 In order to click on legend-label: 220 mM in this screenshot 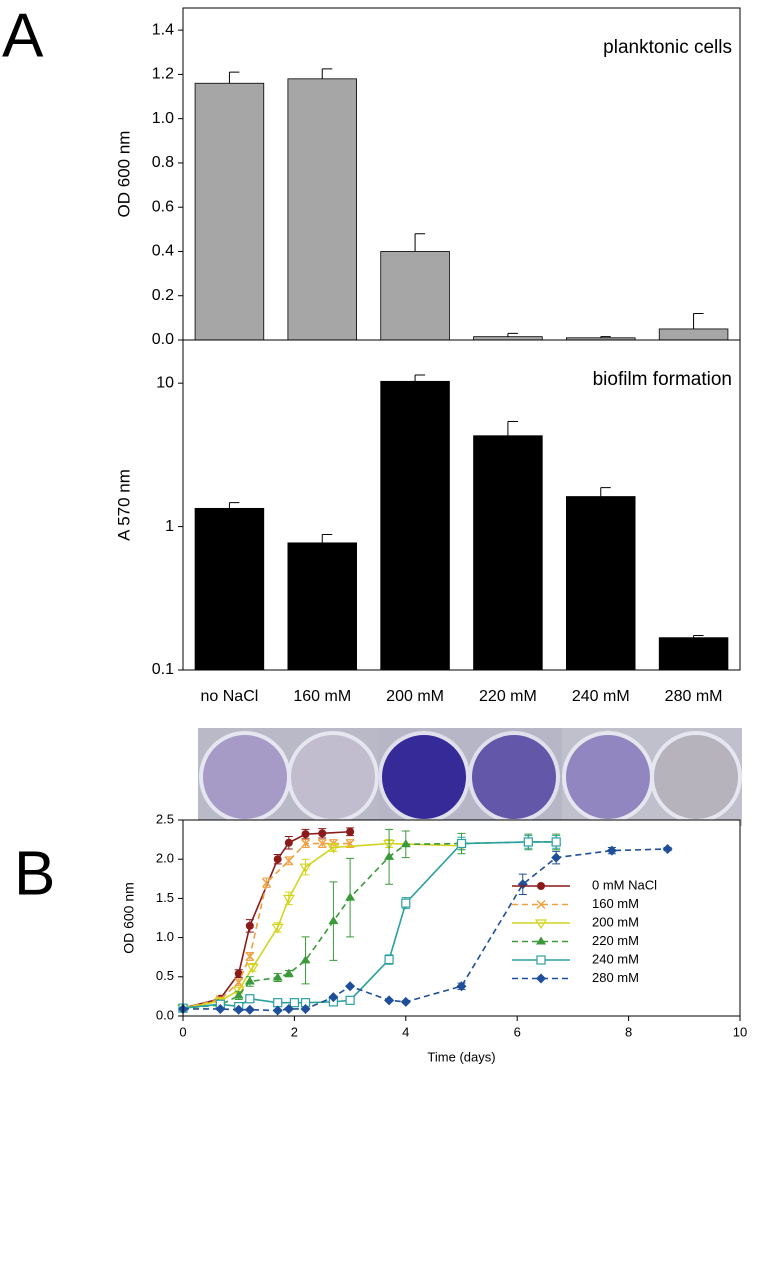, I will do `click(615, 940)`.